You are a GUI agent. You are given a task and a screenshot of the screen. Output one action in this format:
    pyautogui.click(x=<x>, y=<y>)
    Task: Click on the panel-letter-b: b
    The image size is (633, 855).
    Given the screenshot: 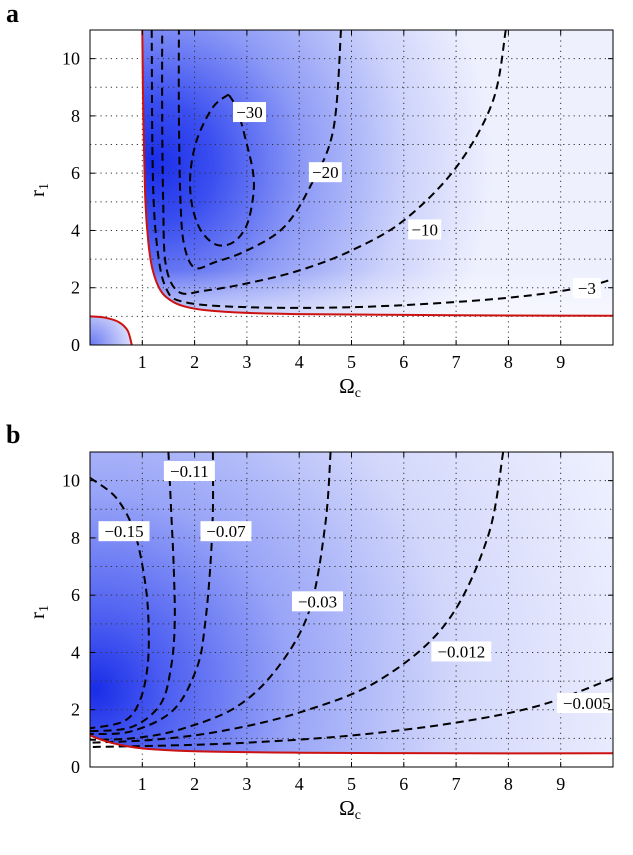 What is the action you would take?
    pyautogui.click(x=13, y=434)
    